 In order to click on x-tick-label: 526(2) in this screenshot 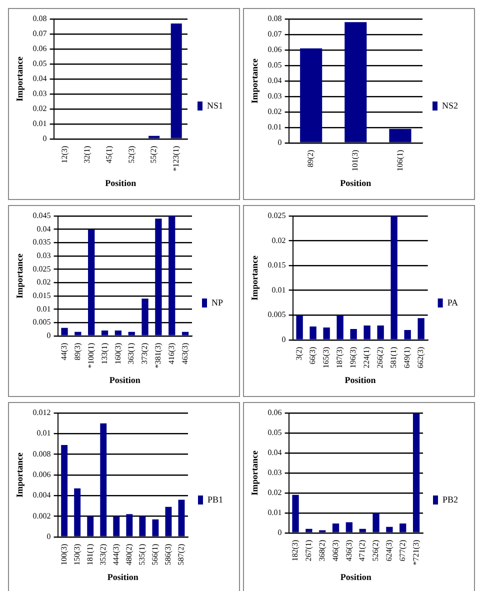, I will do `click(375, 551)`.